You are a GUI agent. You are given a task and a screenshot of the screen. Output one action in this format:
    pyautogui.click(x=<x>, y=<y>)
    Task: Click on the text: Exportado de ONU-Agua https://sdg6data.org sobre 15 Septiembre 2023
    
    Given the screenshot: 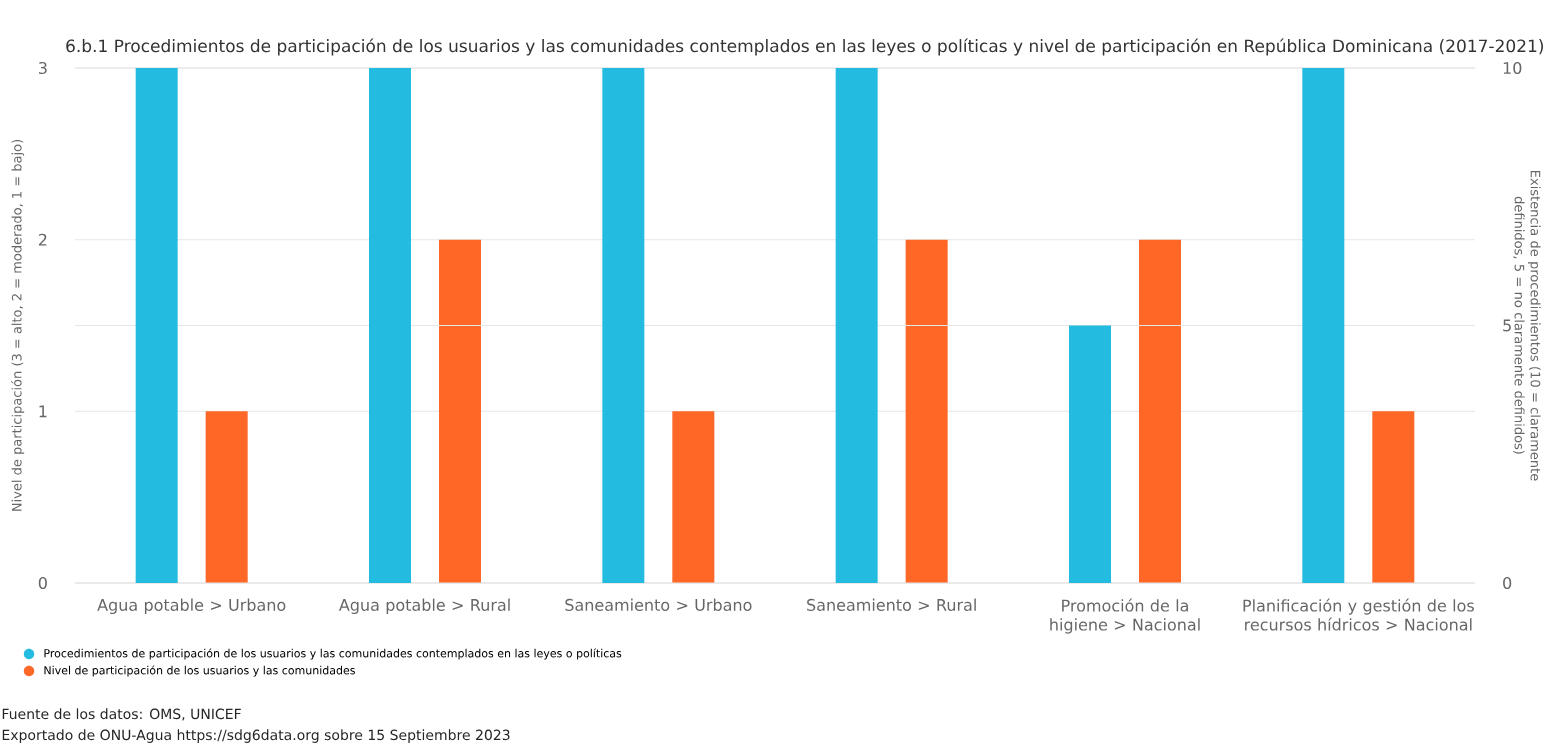 What is the action you would take?
    pyautogui.click(x=256, y=736)
    